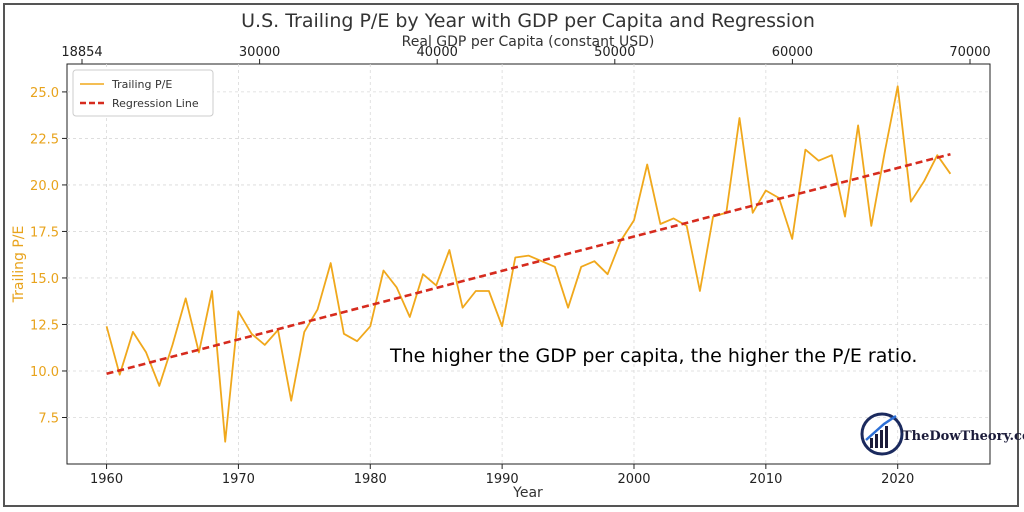 The width and height of the screenshot is (1024, 512). I want to click on legend: Trailing P/E Regression Line, so click(143, 93).